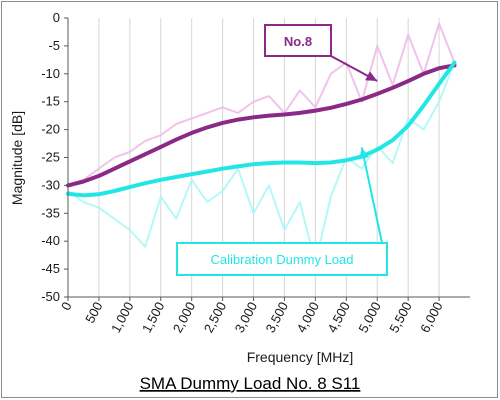 The width and height of the screenshot is (500, 400). Describe the element at coordinates (400, 317) in the screenshot. I see `x-tick-label: 5,500` at that location.